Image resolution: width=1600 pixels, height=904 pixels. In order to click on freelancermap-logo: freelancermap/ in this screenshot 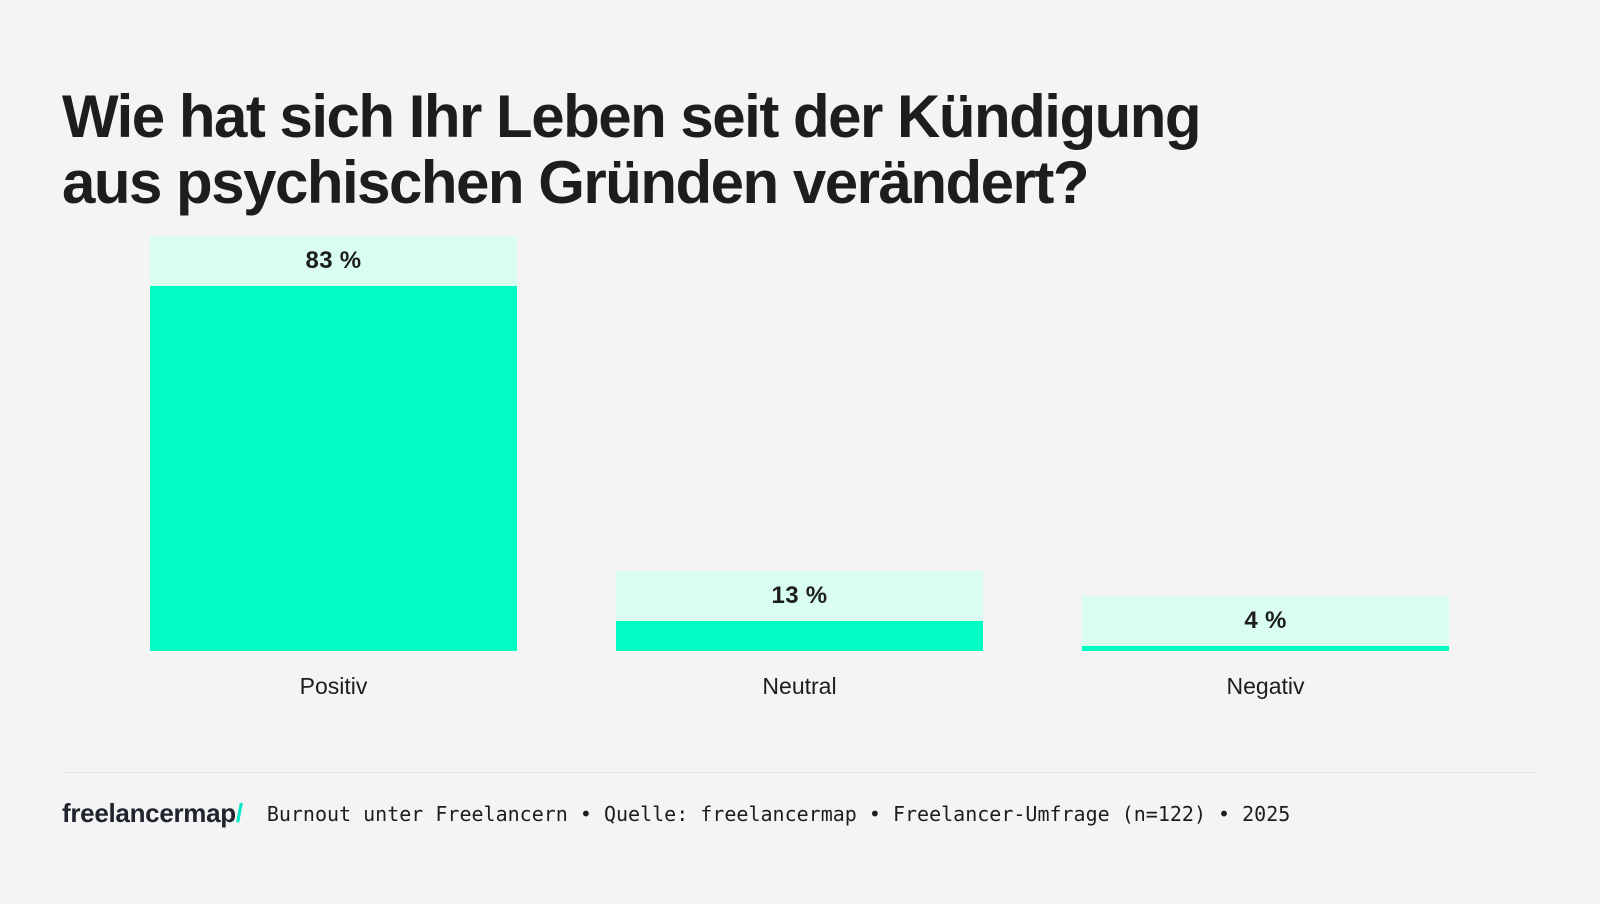, I will do `click(152, 813)`.